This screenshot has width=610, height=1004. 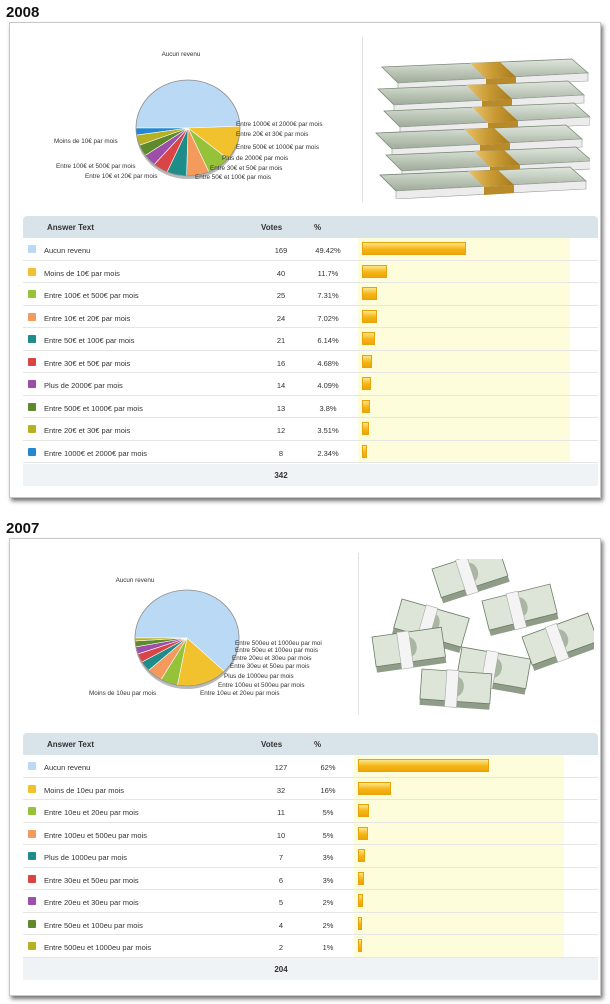 What do you see at coordinates (310, 879) in the screenshot?
I see `table-row: Entre 30eu et 50eu par mois 6 3%` at bounding box center [310, 879].